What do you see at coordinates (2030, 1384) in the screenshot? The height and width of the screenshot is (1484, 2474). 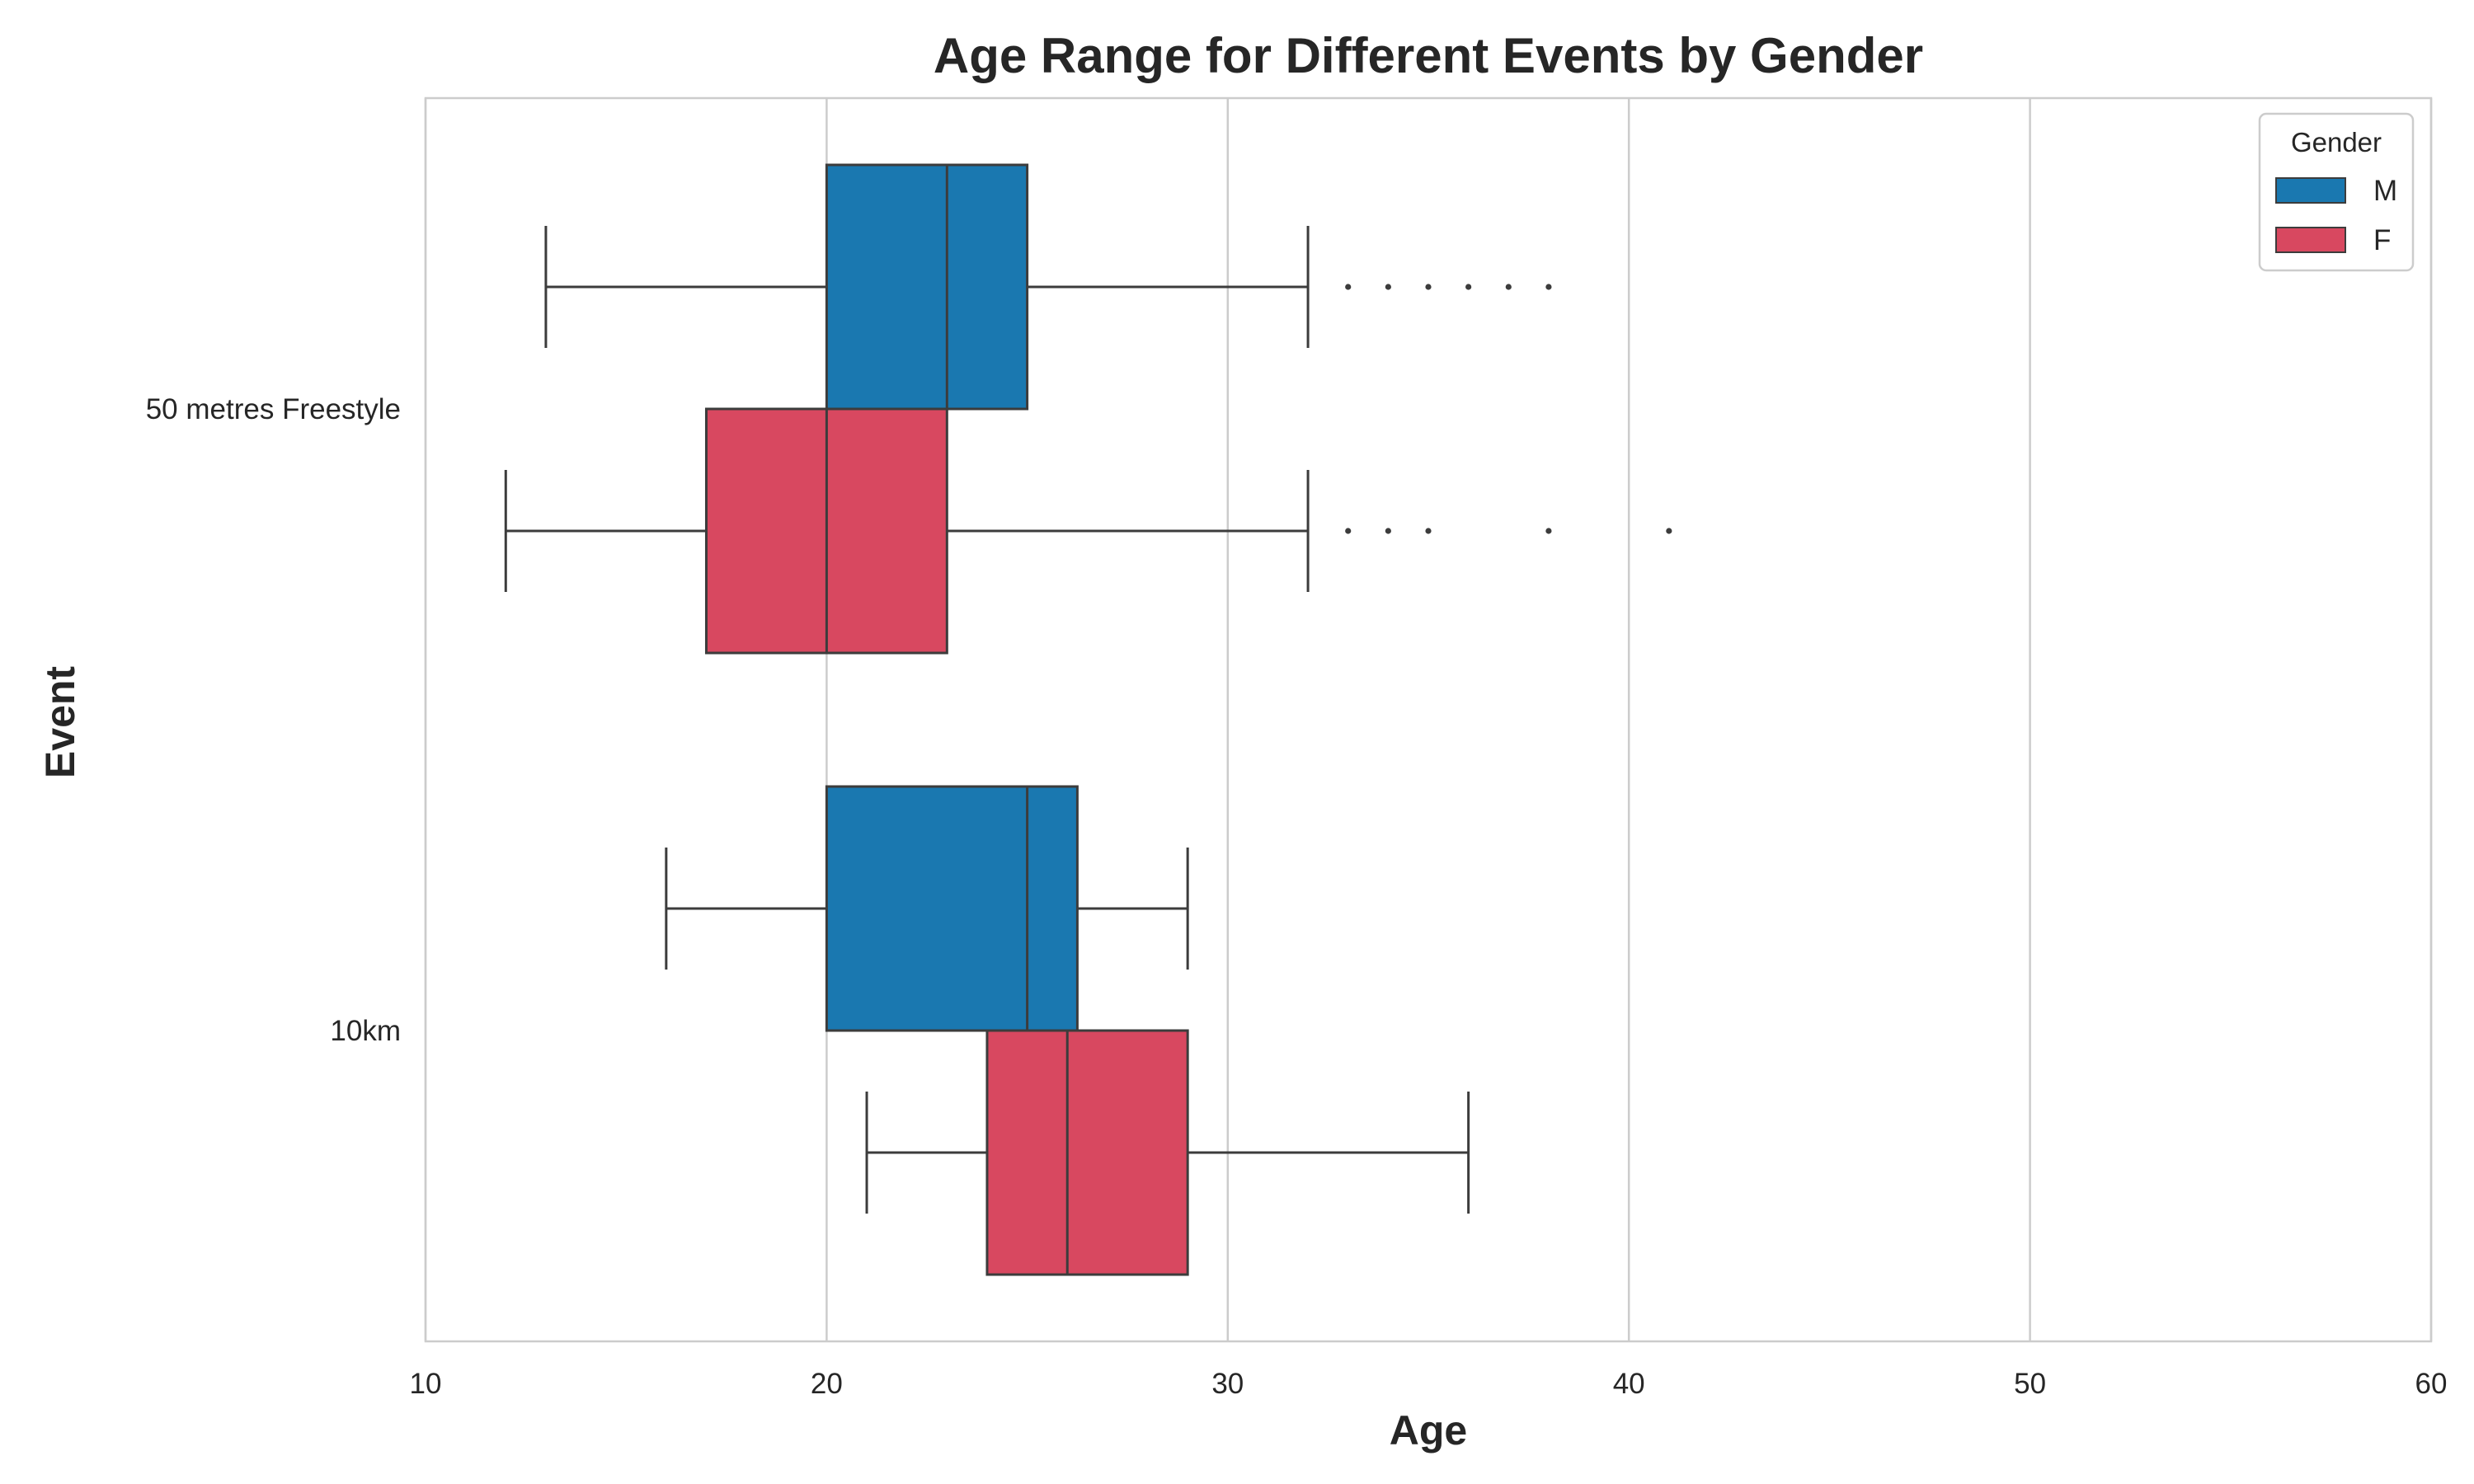 I see `x-tick-label: 50` at bounding box center [2030, 1384].